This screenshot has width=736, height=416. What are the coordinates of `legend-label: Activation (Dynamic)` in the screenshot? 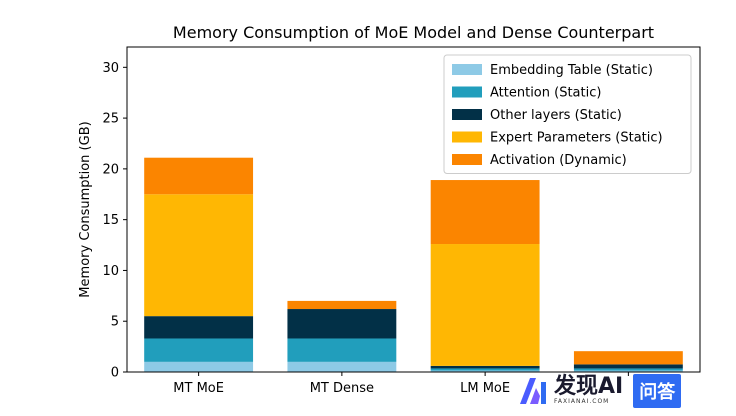 It's located at (558, 160).